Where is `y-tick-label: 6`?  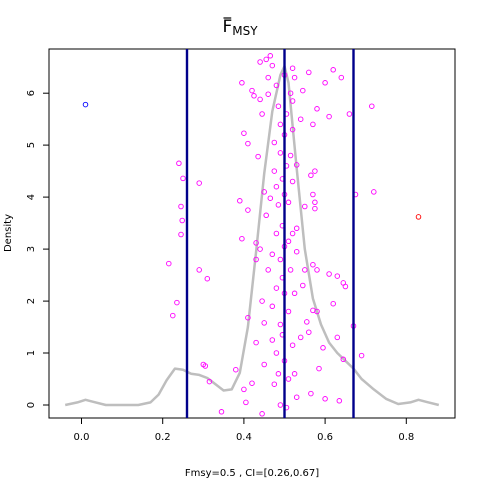 y-tick-label: 6 is located at coordinates (31, 93).